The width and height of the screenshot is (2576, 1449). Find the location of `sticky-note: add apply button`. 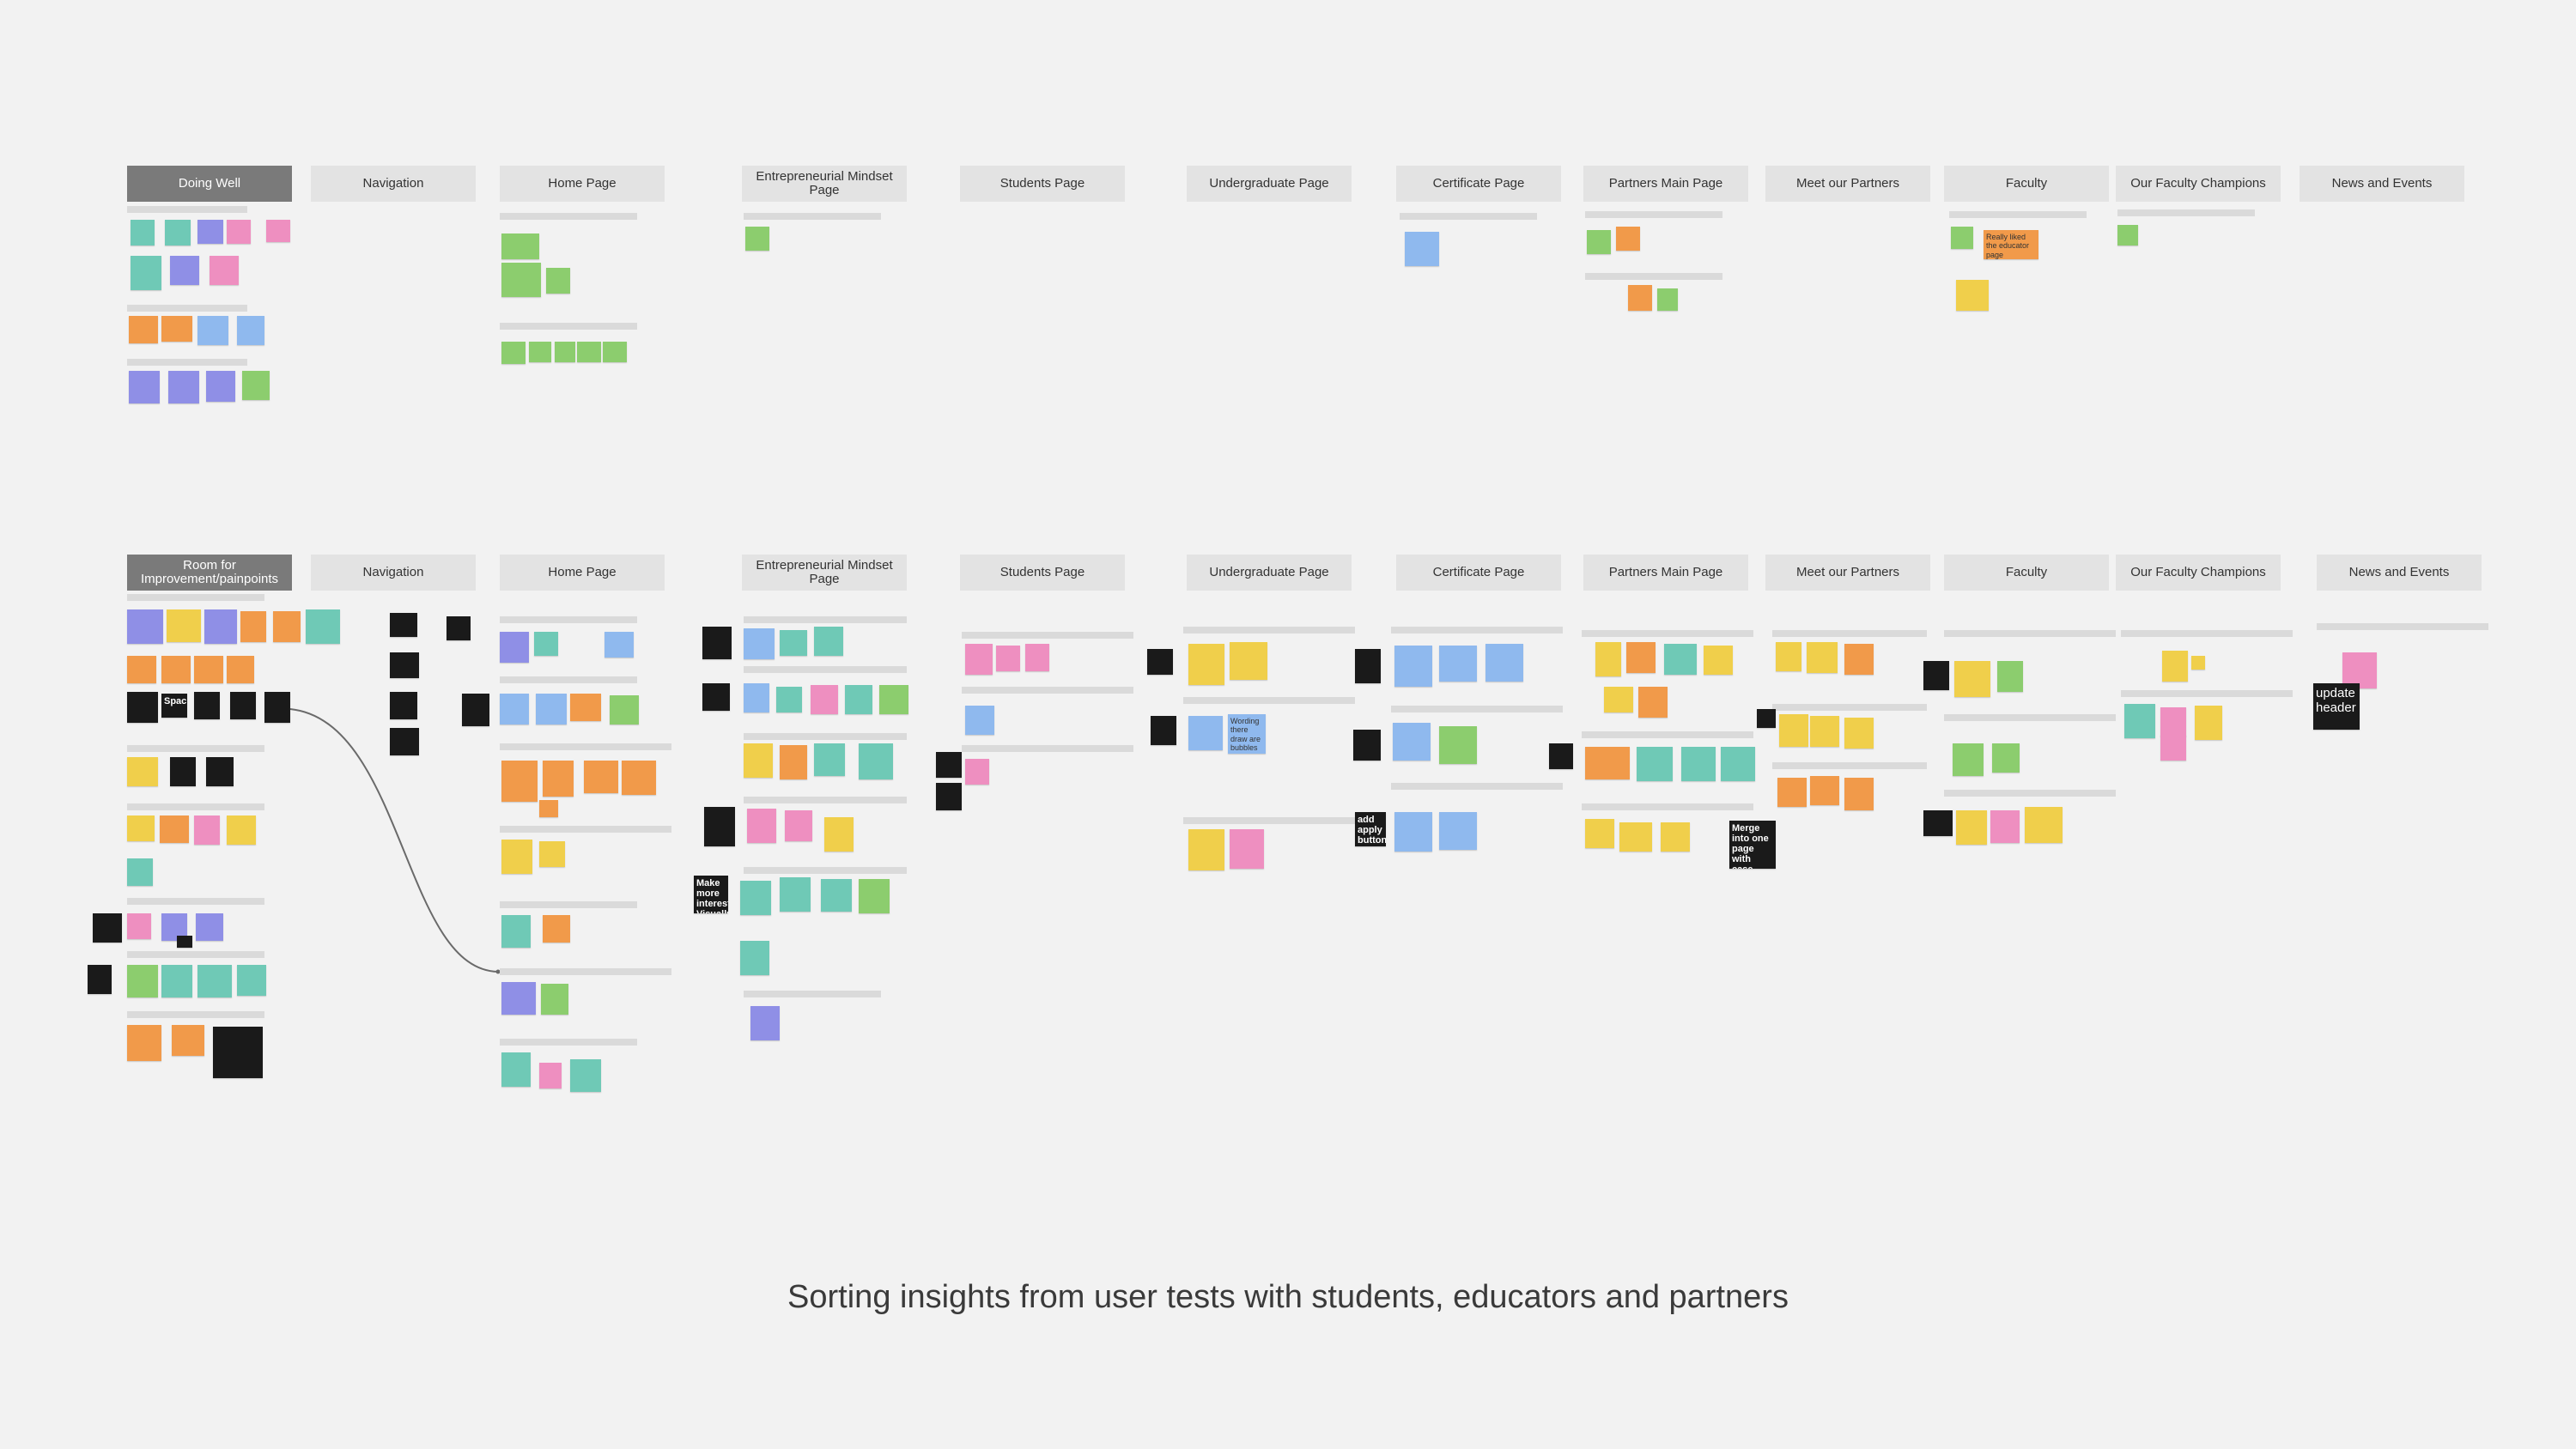

sticky-note: add apply button is located at coordinates (1371, 829).